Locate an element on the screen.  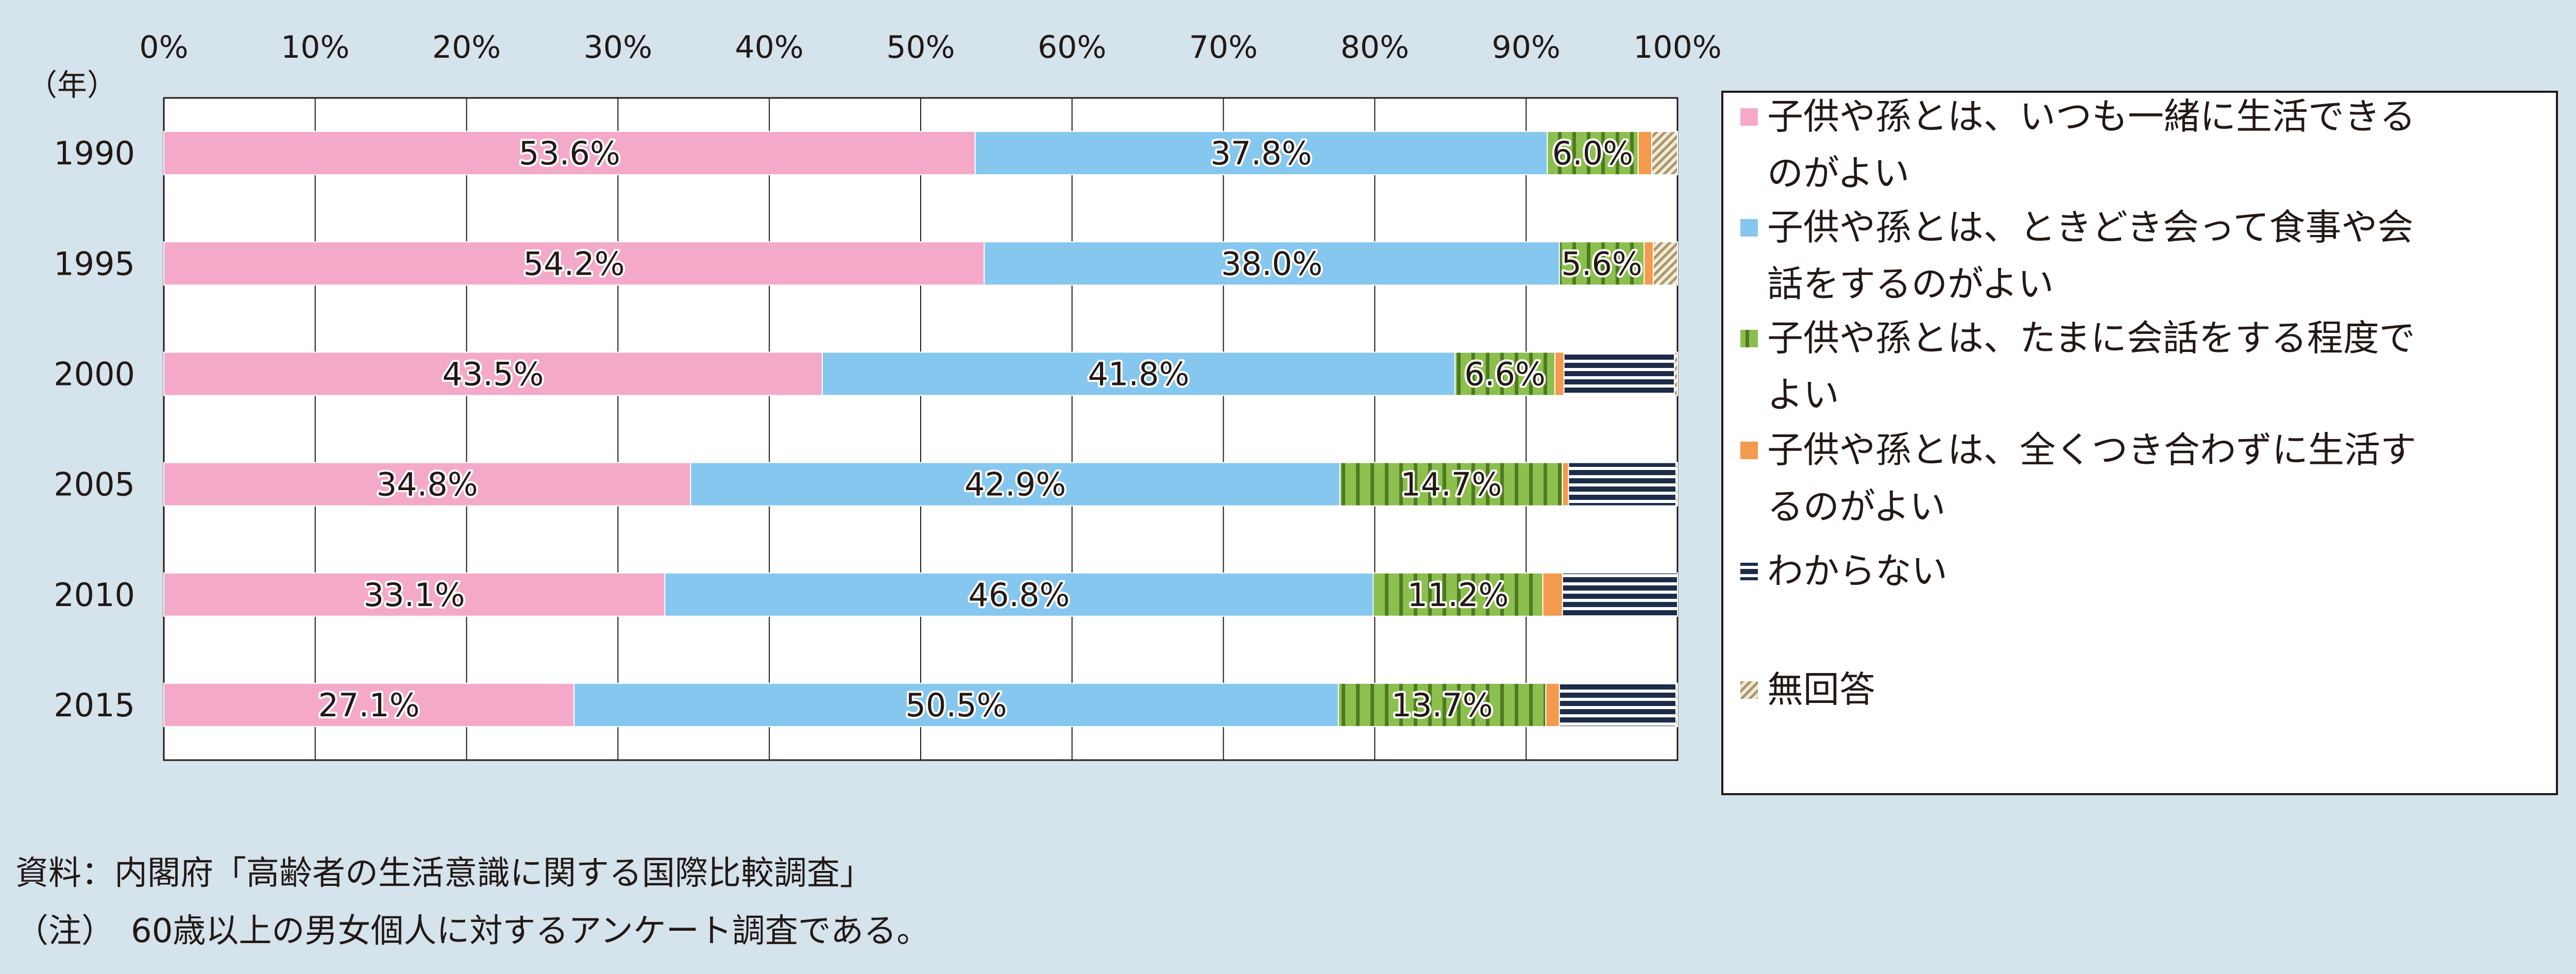
bar-group-1995: 54.2% 38.0% 5.6% is located at coordinates (920, 263).